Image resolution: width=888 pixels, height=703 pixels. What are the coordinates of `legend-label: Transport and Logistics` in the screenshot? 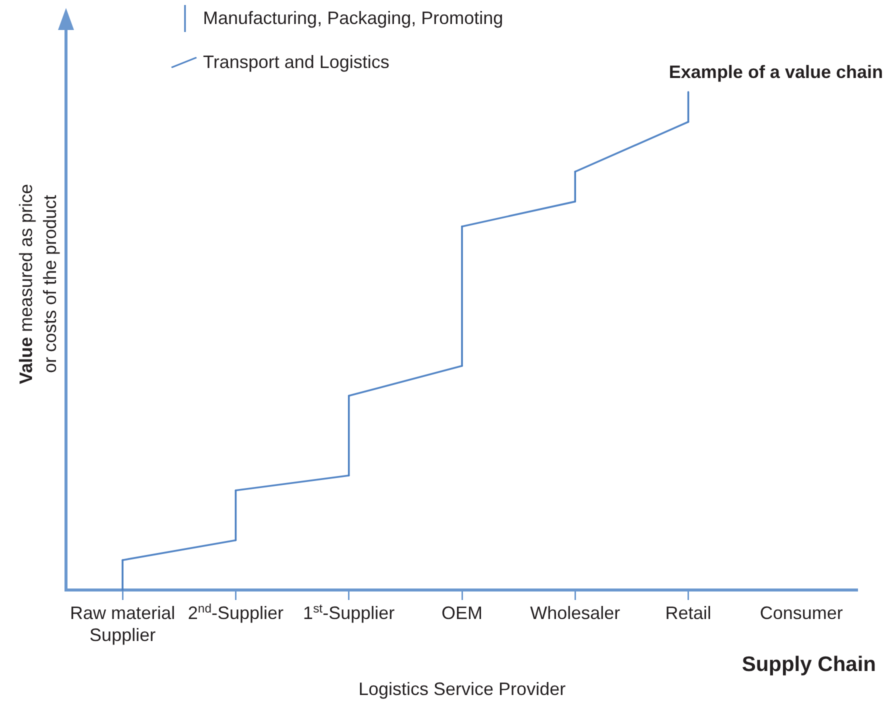 It's located at (296, 62).